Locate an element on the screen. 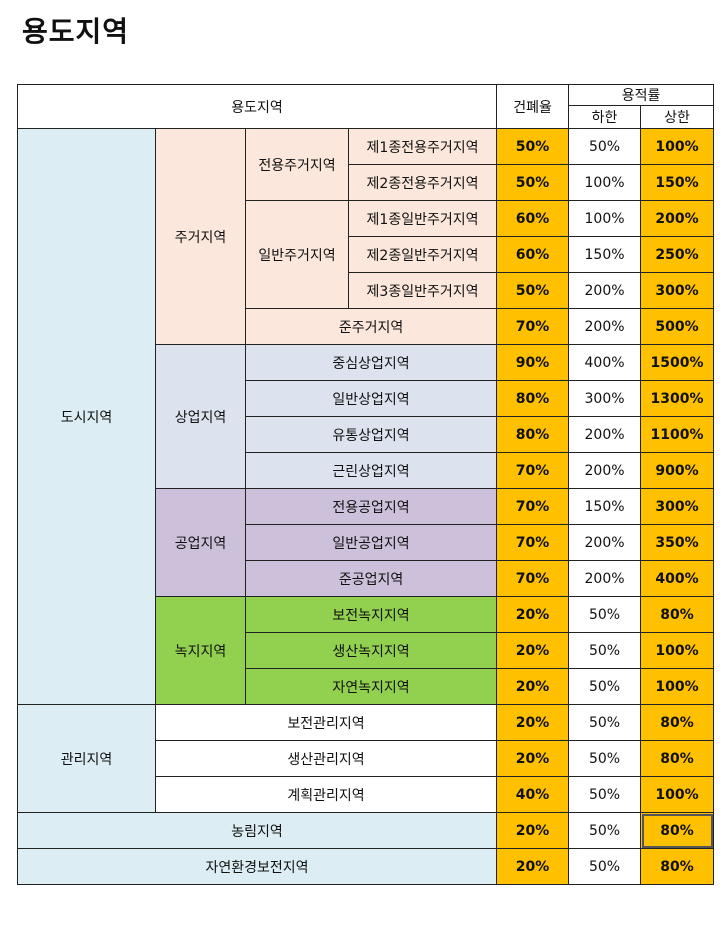 The height and width of the screenshot is (928, 728). far-max-cell: 150% is located at coordinates (677, 182).